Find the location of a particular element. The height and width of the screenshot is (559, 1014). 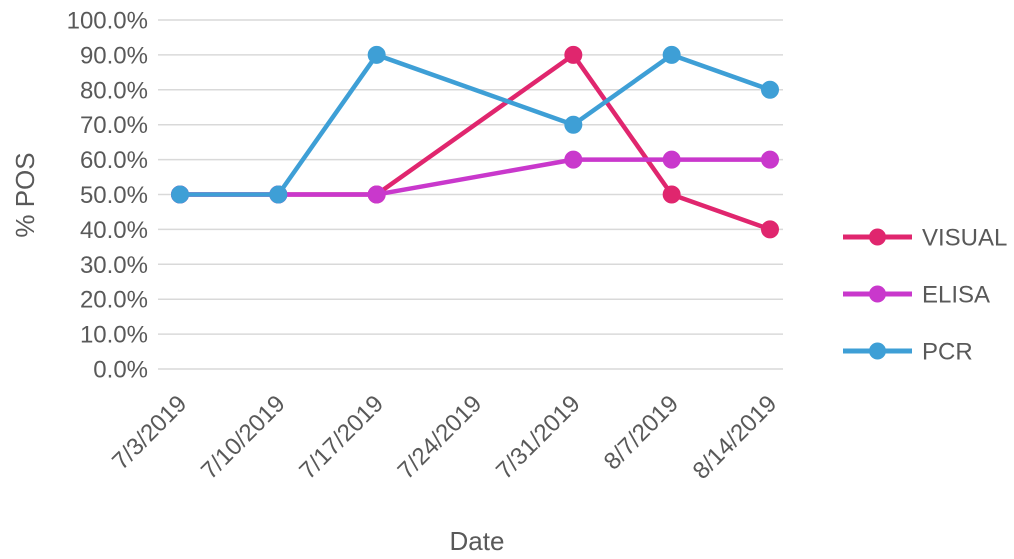

y-tick-label: 100.0% is located at coordinates (107, 21).